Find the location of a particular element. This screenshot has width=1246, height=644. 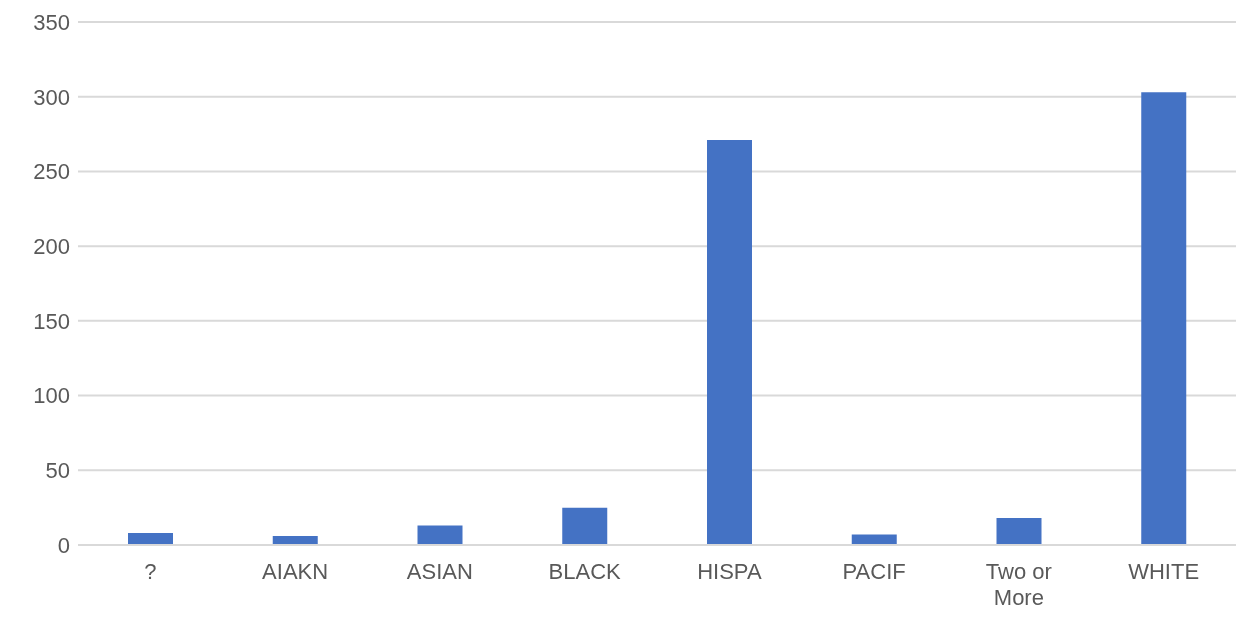

x-tick-label: WHITE is located at coordinates (1164, 571).